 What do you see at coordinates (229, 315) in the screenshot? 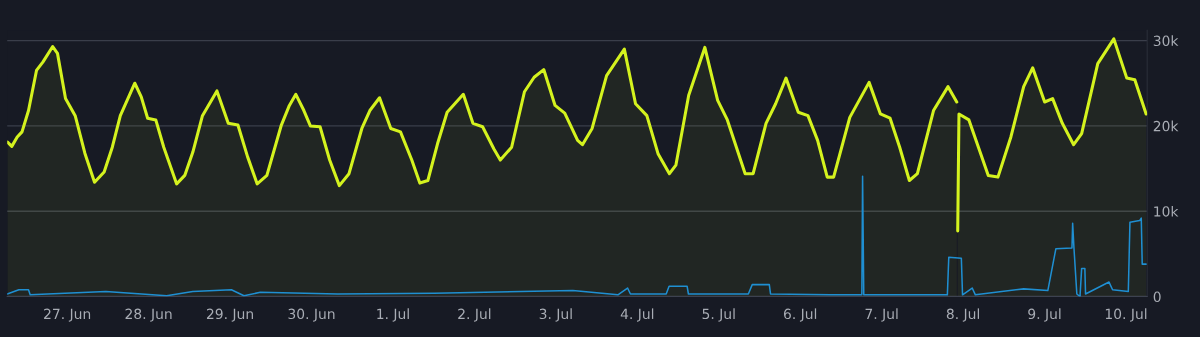
I see `x-tick-label: 29. Jun` at bounding box center [229, 315].